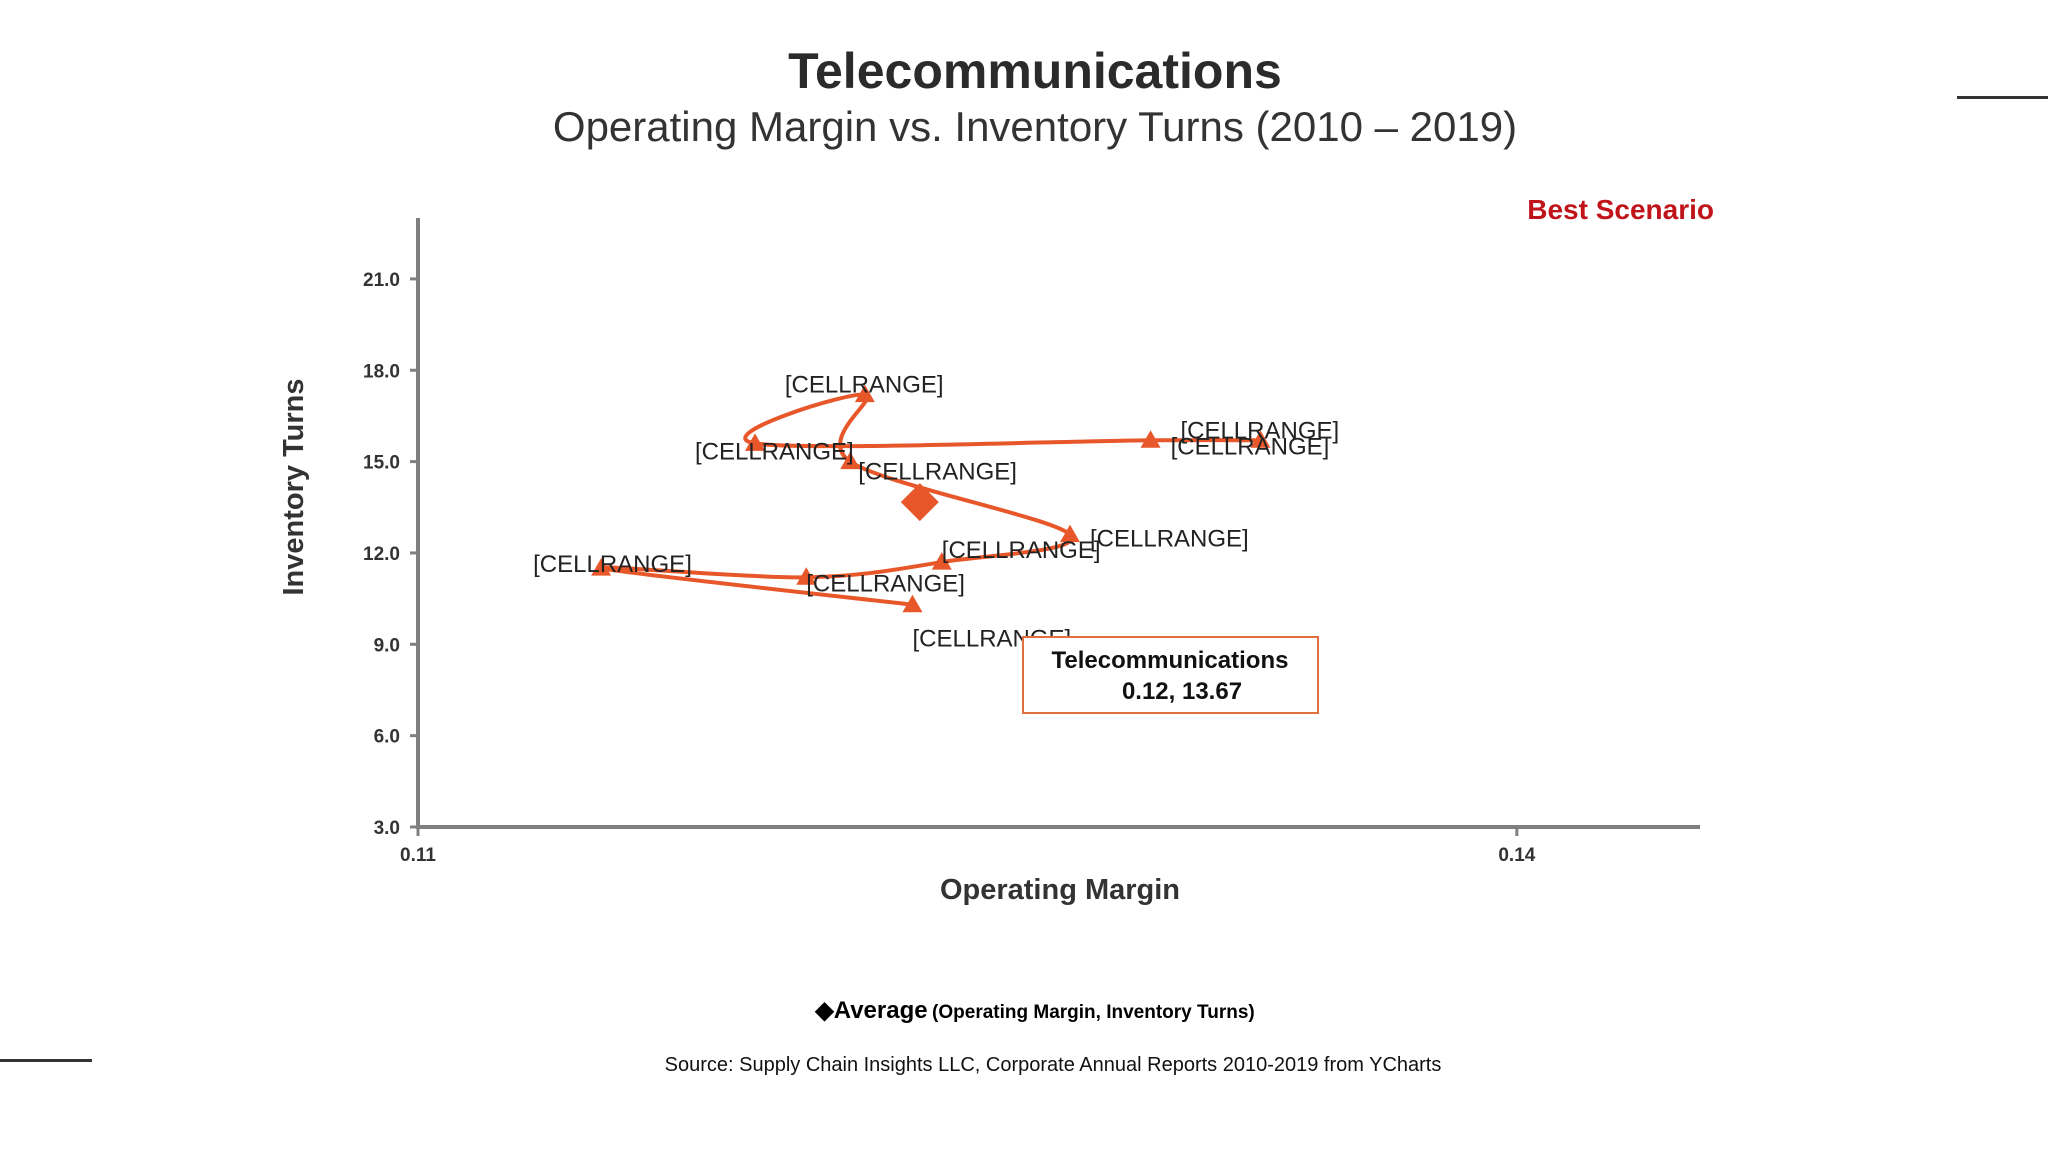 The width and height of the screenshot is (2048, 1152). What do you see at coordinates (294, 487) in the screenshot?
I see `y-axis-title: Inventory Turns` at bounding box center [294, 487].